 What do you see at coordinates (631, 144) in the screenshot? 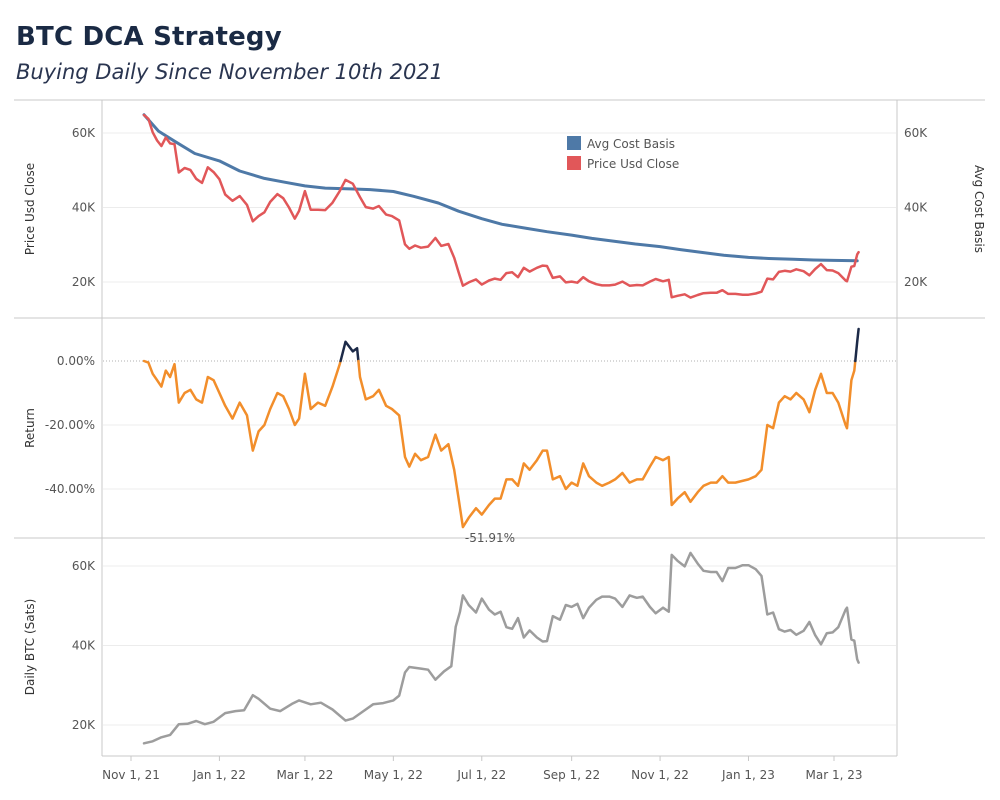
I see `legend-label: Avg Cost Basis` at bounding box center [631, 144].